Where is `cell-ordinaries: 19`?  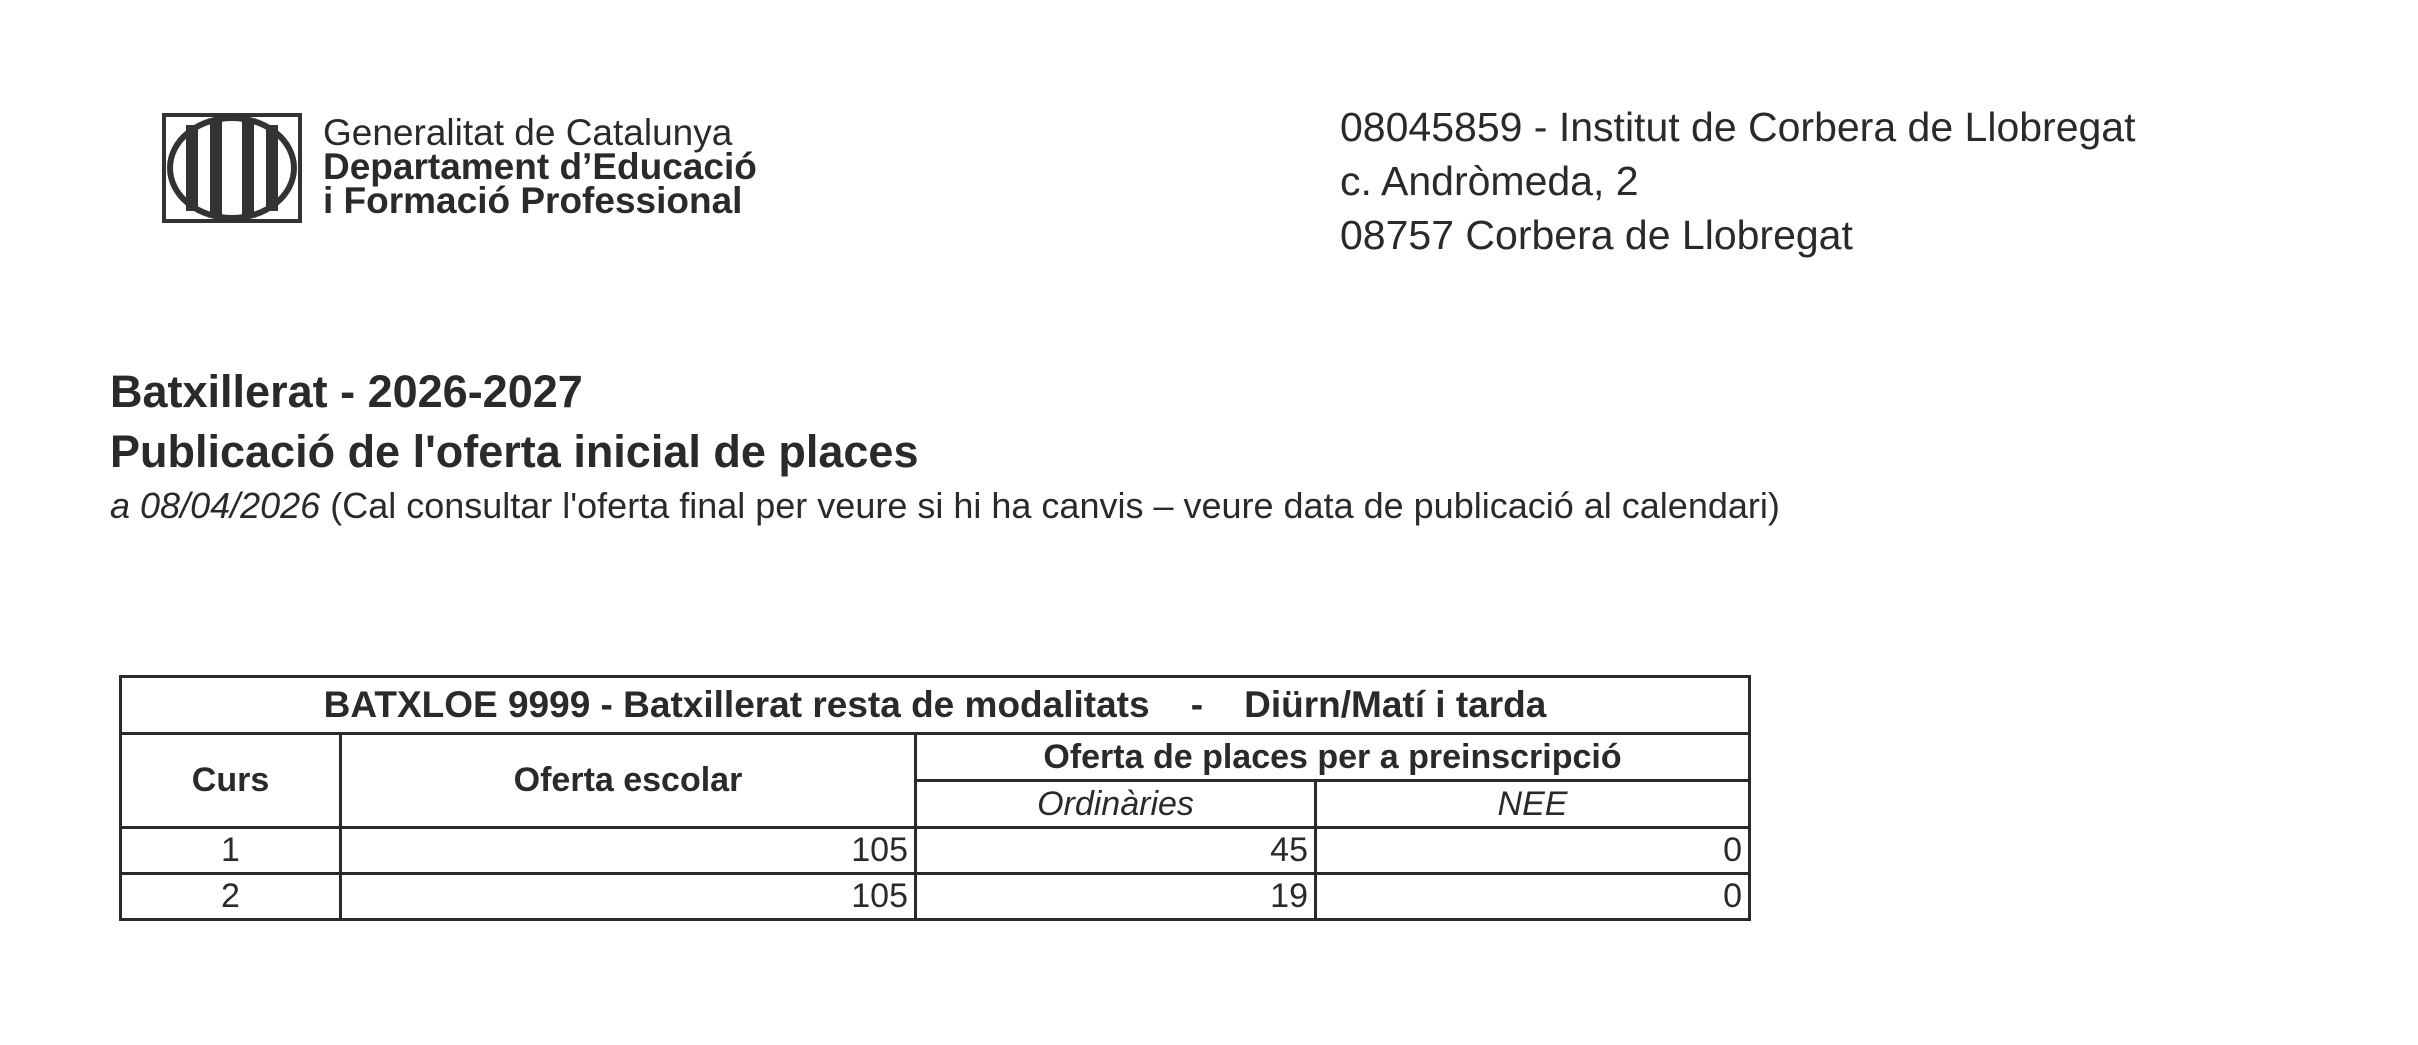 cell-ordinaries: 19 is located at coordinates (1115, 896).